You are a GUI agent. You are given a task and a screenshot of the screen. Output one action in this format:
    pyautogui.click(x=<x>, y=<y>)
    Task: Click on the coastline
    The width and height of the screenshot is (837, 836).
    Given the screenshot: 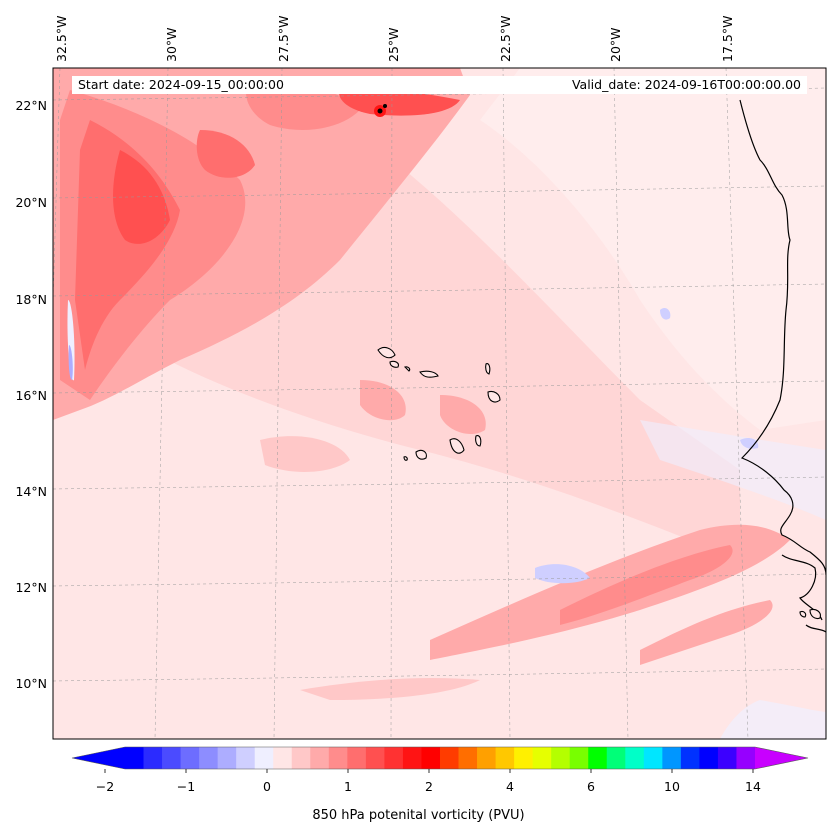 What is the action you would take?
    pyautogui.click(x=782, y=366)
    